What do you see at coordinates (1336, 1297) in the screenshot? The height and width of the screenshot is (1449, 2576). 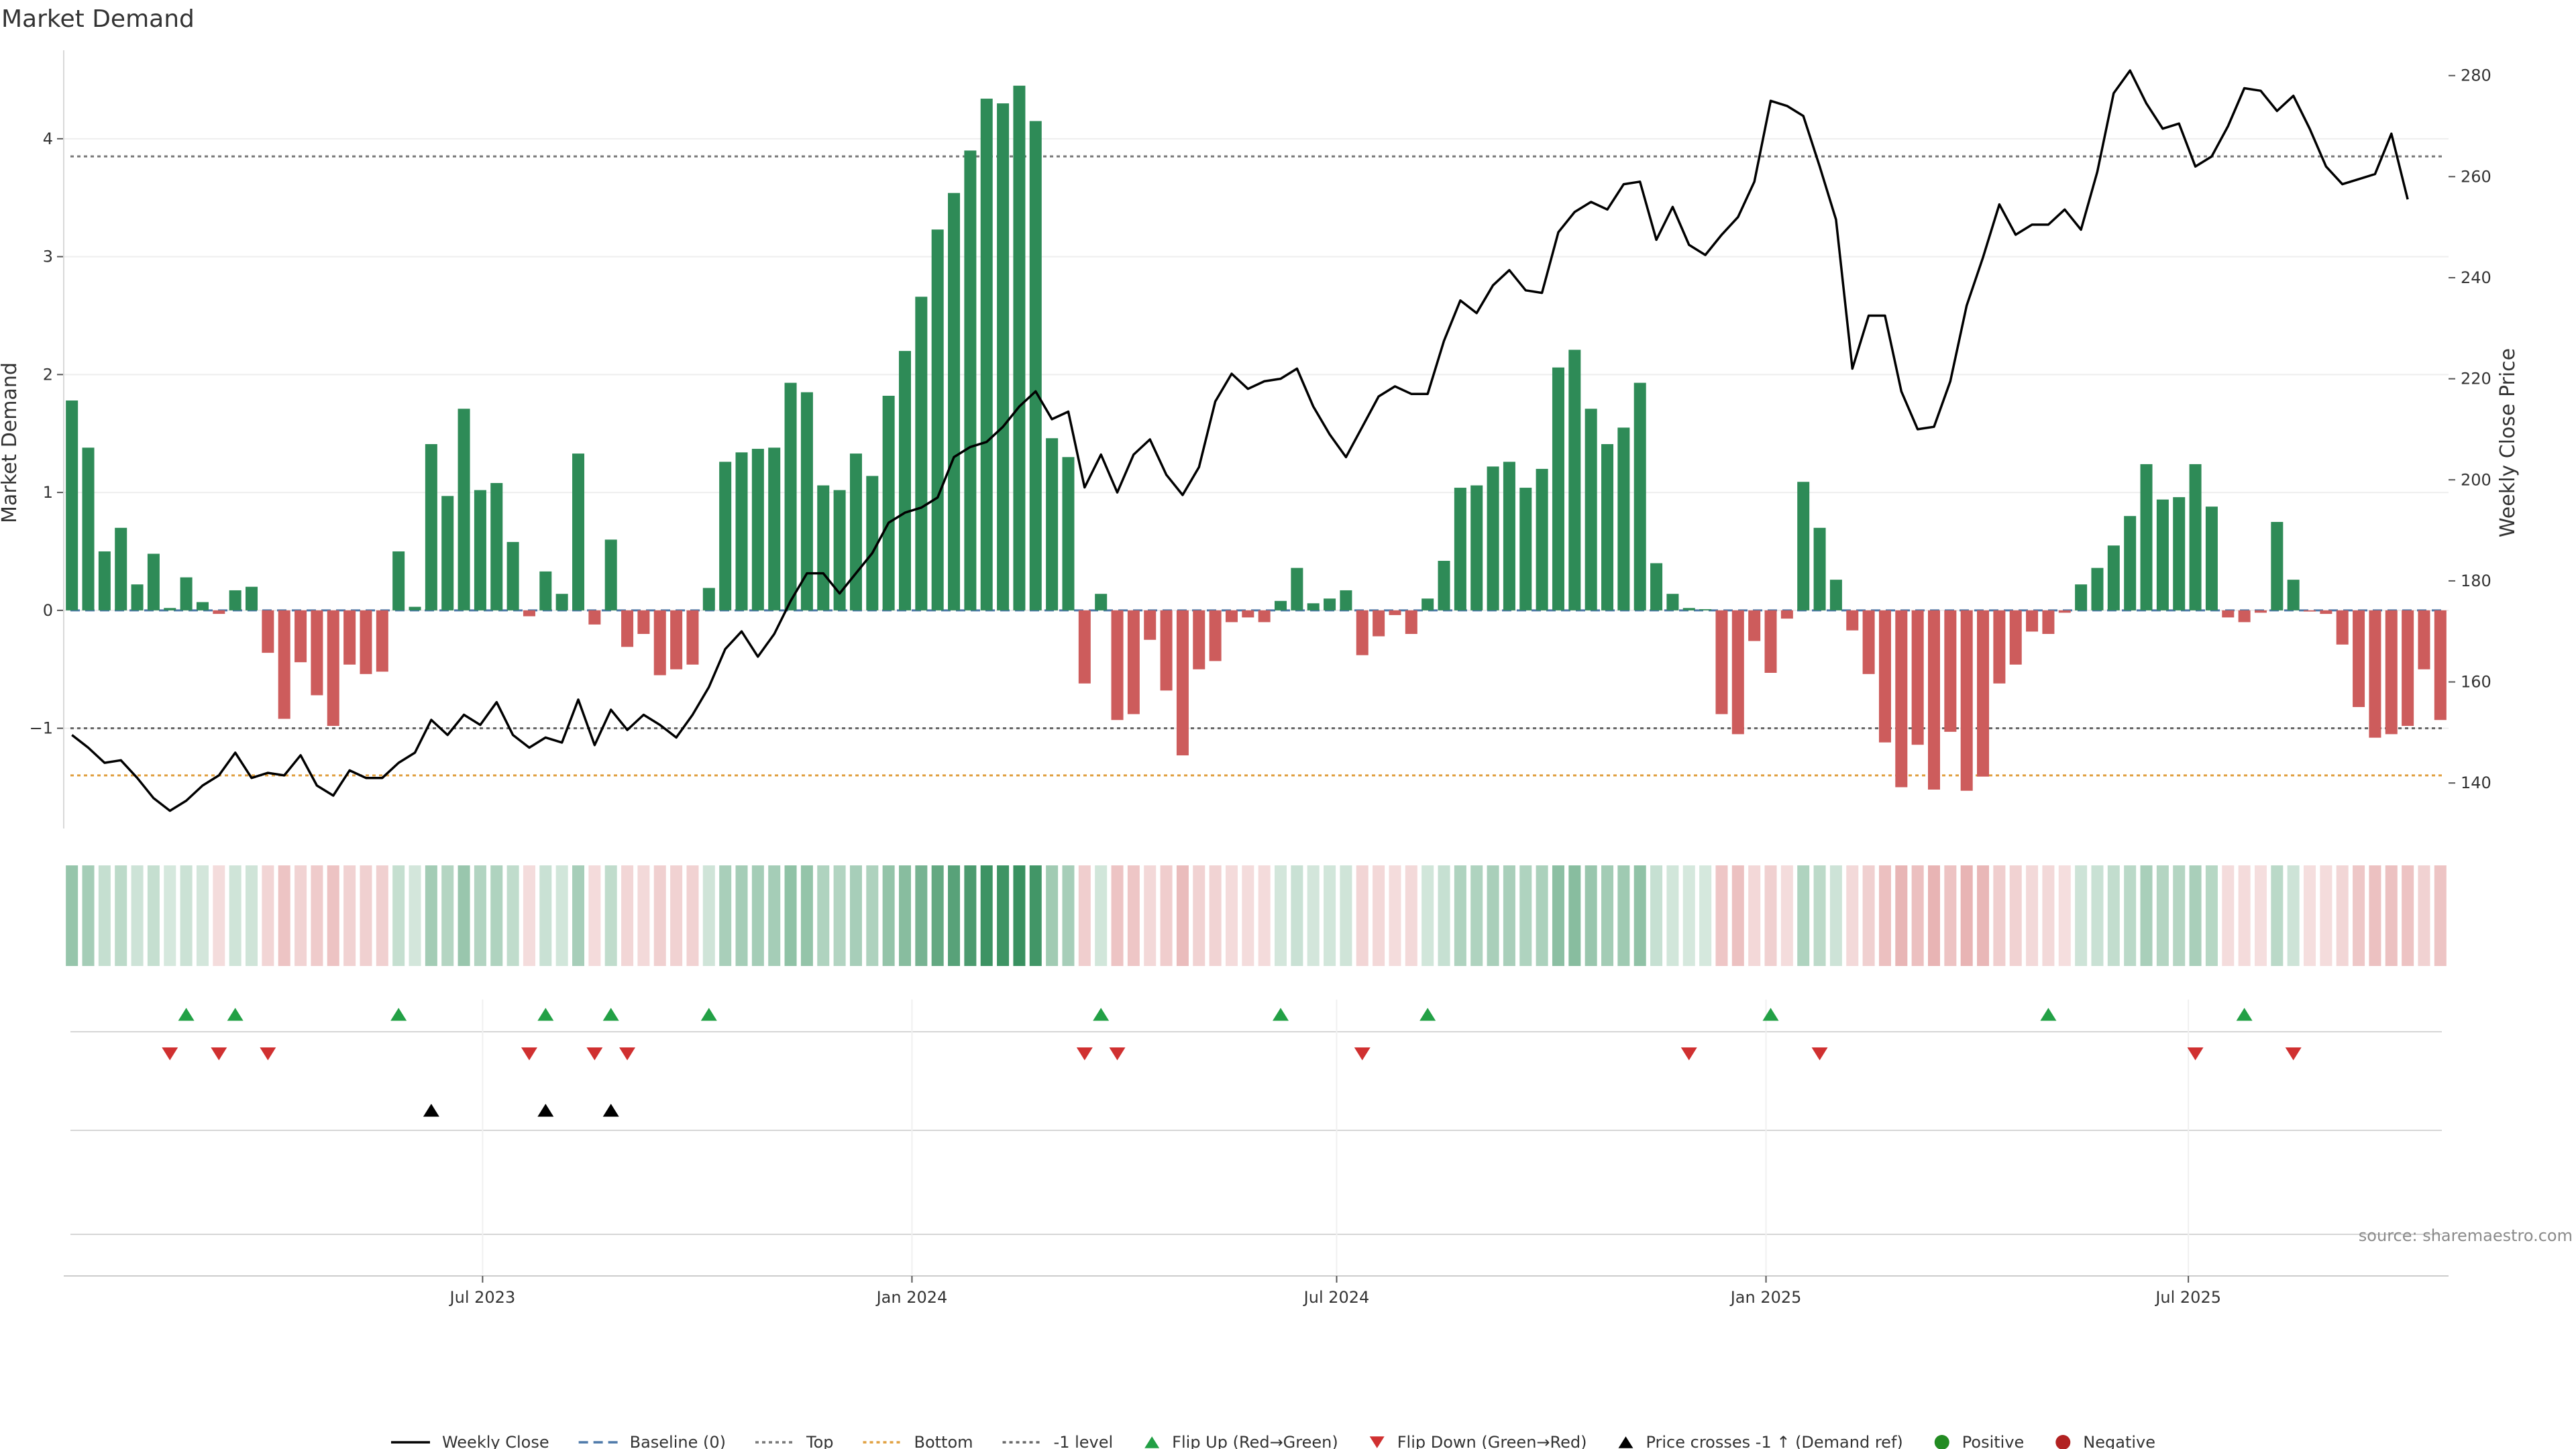 I see `x-tick-label: Jul 2024` at bounding box center [1336, 1297].